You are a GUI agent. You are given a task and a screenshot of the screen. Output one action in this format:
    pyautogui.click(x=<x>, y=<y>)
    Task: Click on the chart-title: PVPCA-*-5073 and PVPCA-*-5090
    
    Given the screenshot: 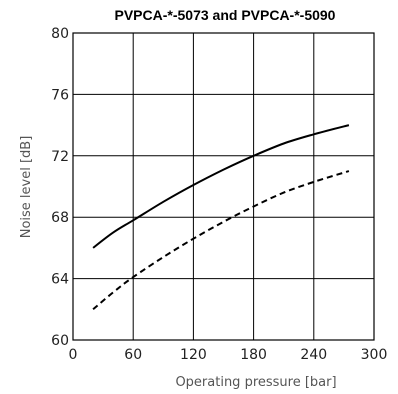 What is the action you would take?
    pyautogui.click(x=225, y=15)
    